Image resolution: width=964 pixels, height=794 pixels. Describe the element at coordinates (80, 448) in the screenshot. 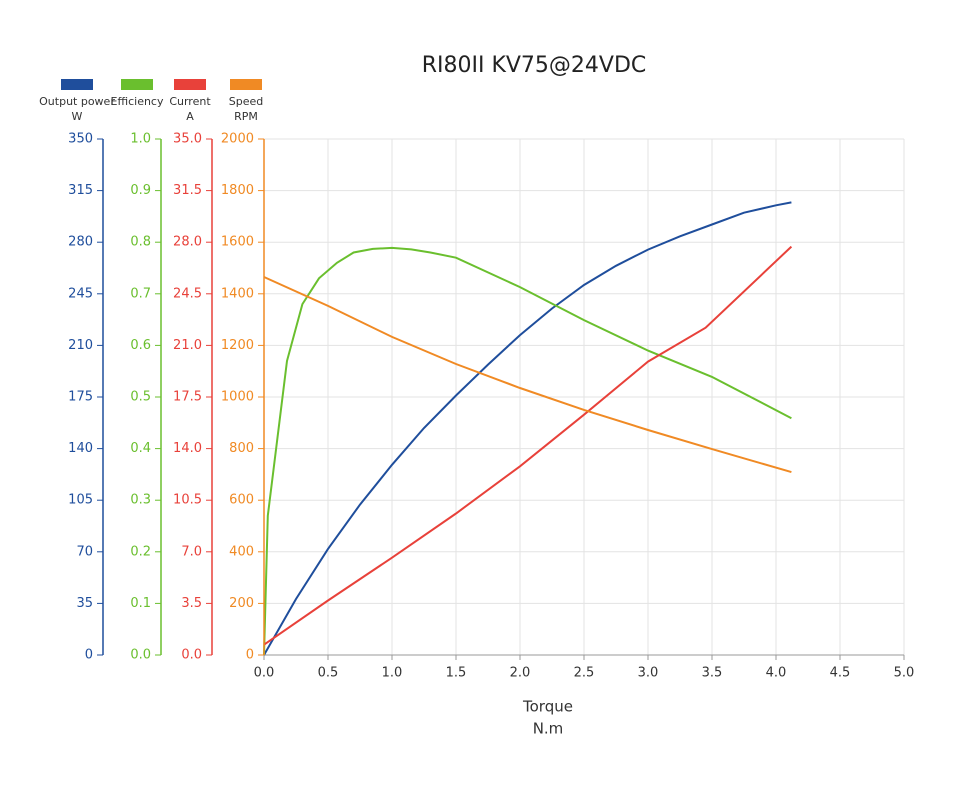

I see `y-tick-label: 140` at that location.